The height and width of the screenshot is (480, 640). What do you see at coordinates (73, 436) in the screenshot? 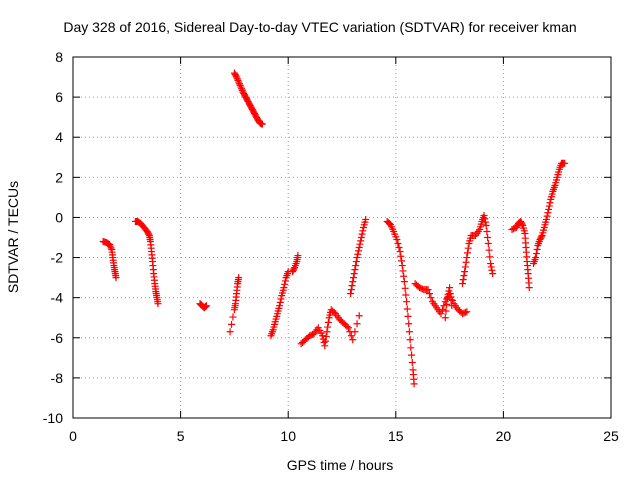
I see `x-tick-label: 0` at bounding box center [73, 436].